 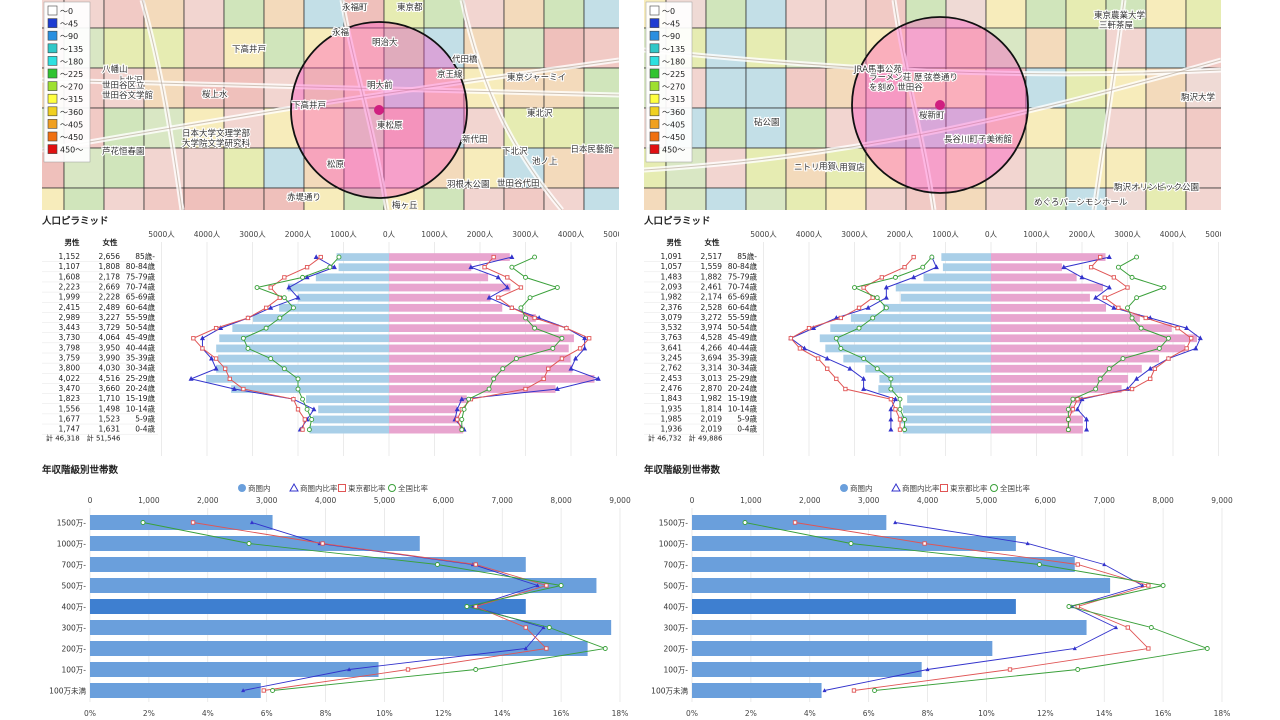 I want to click on right-map-label: 駒沢オリンピック公園, so click(x=1156, y=187).